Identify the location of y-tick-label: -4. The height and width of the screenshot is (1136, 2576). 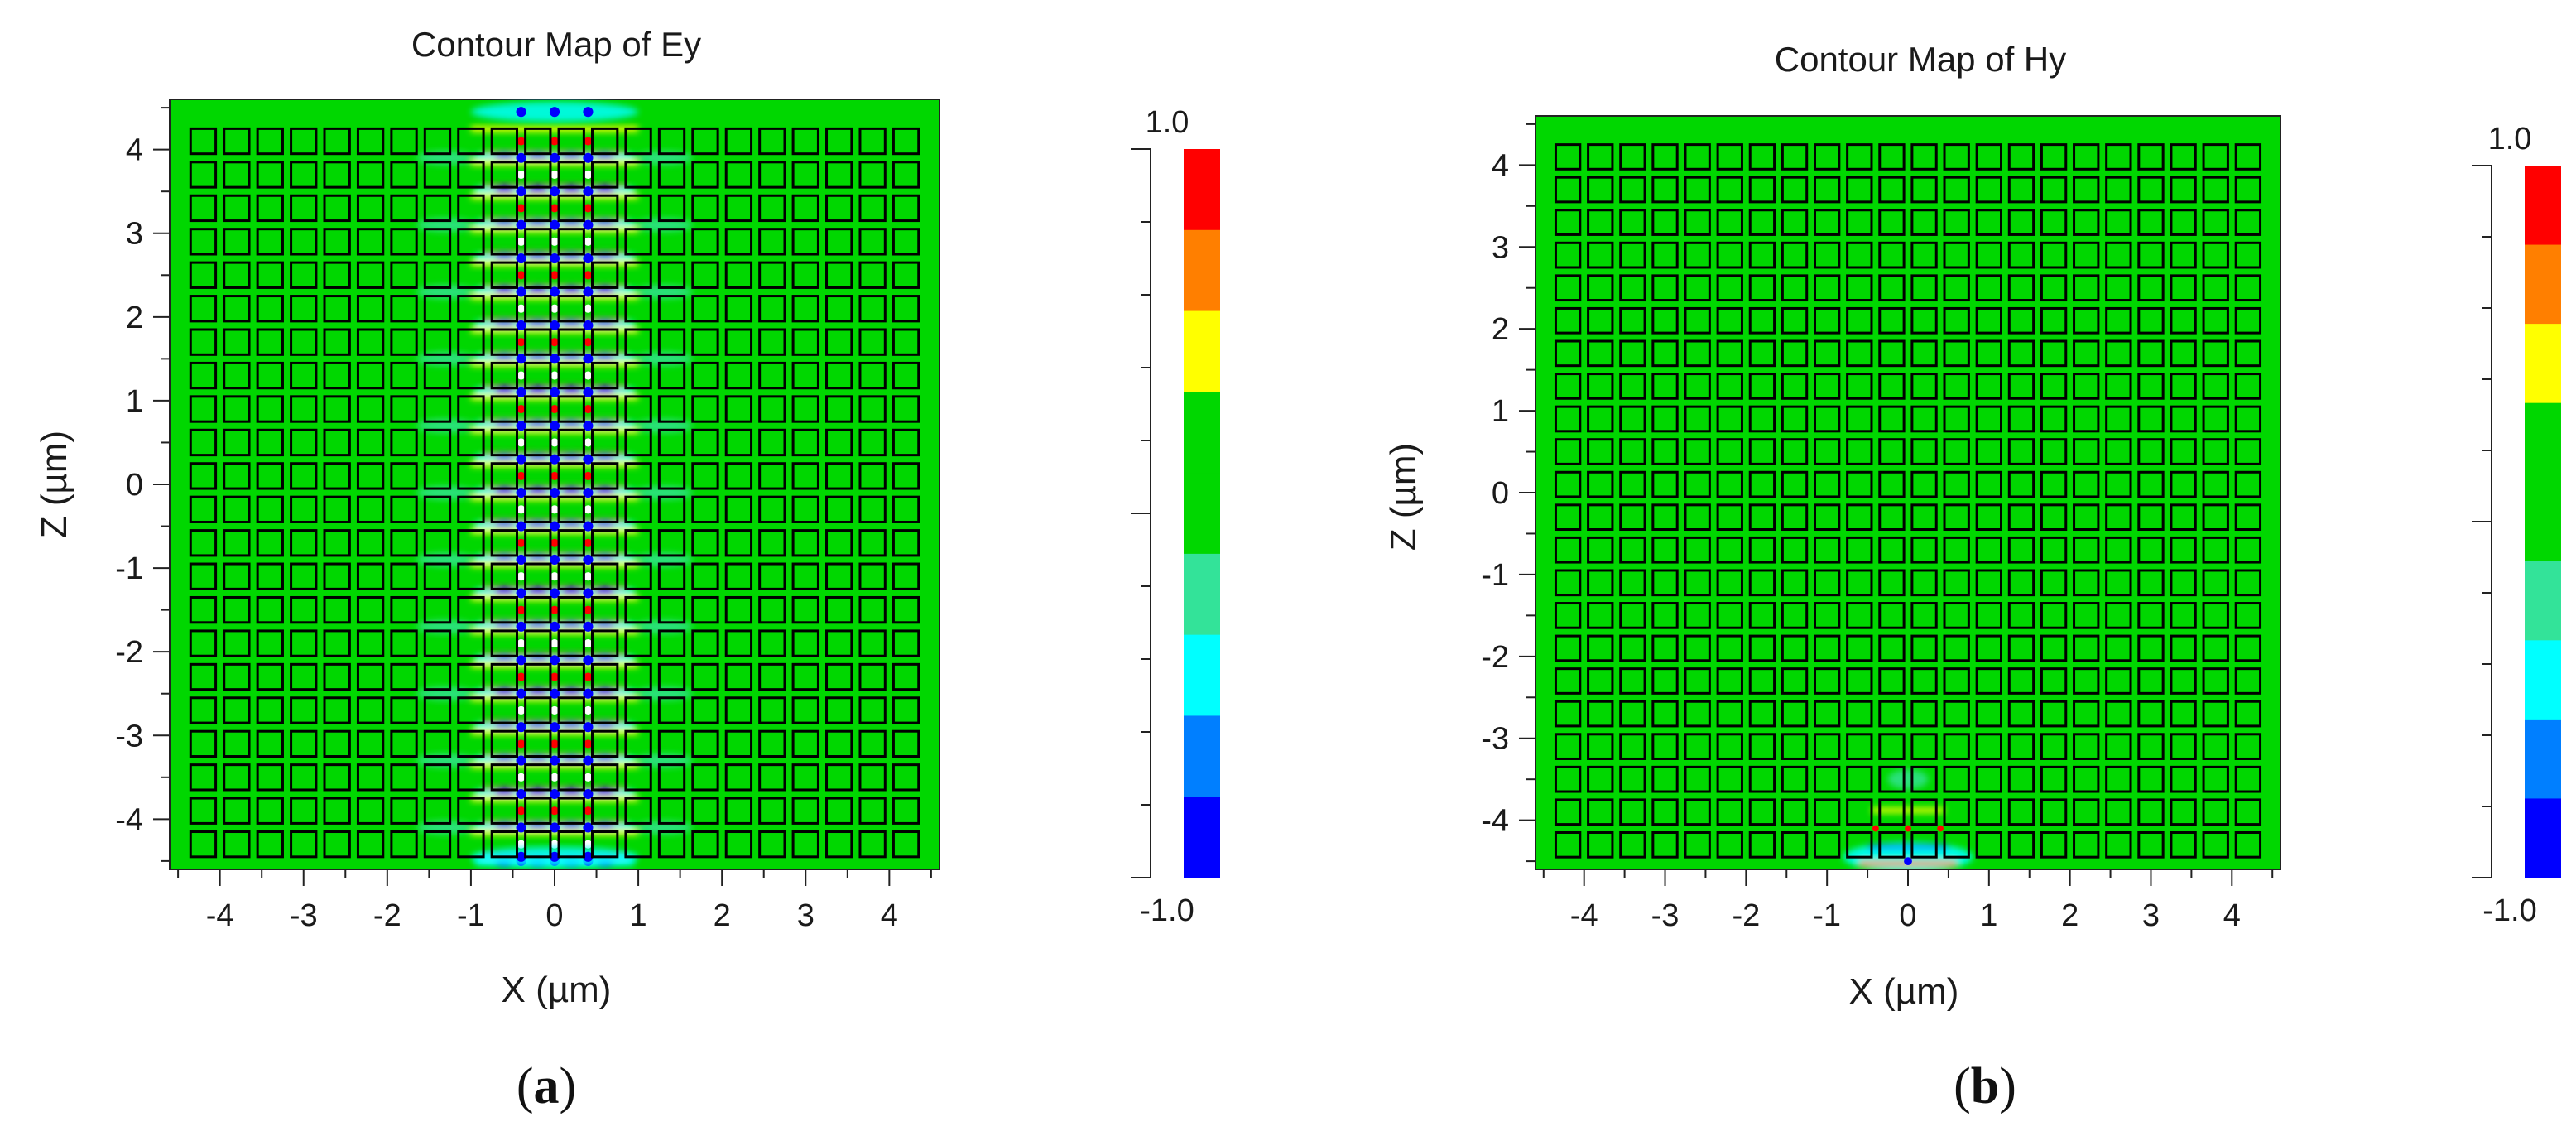
(129, 819).